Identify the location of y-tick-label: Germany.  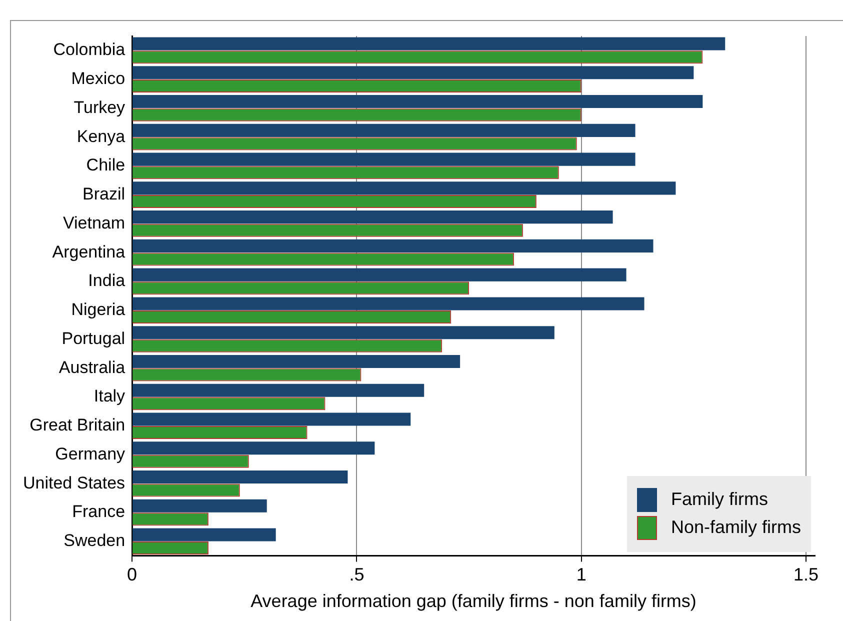
(90, 454).